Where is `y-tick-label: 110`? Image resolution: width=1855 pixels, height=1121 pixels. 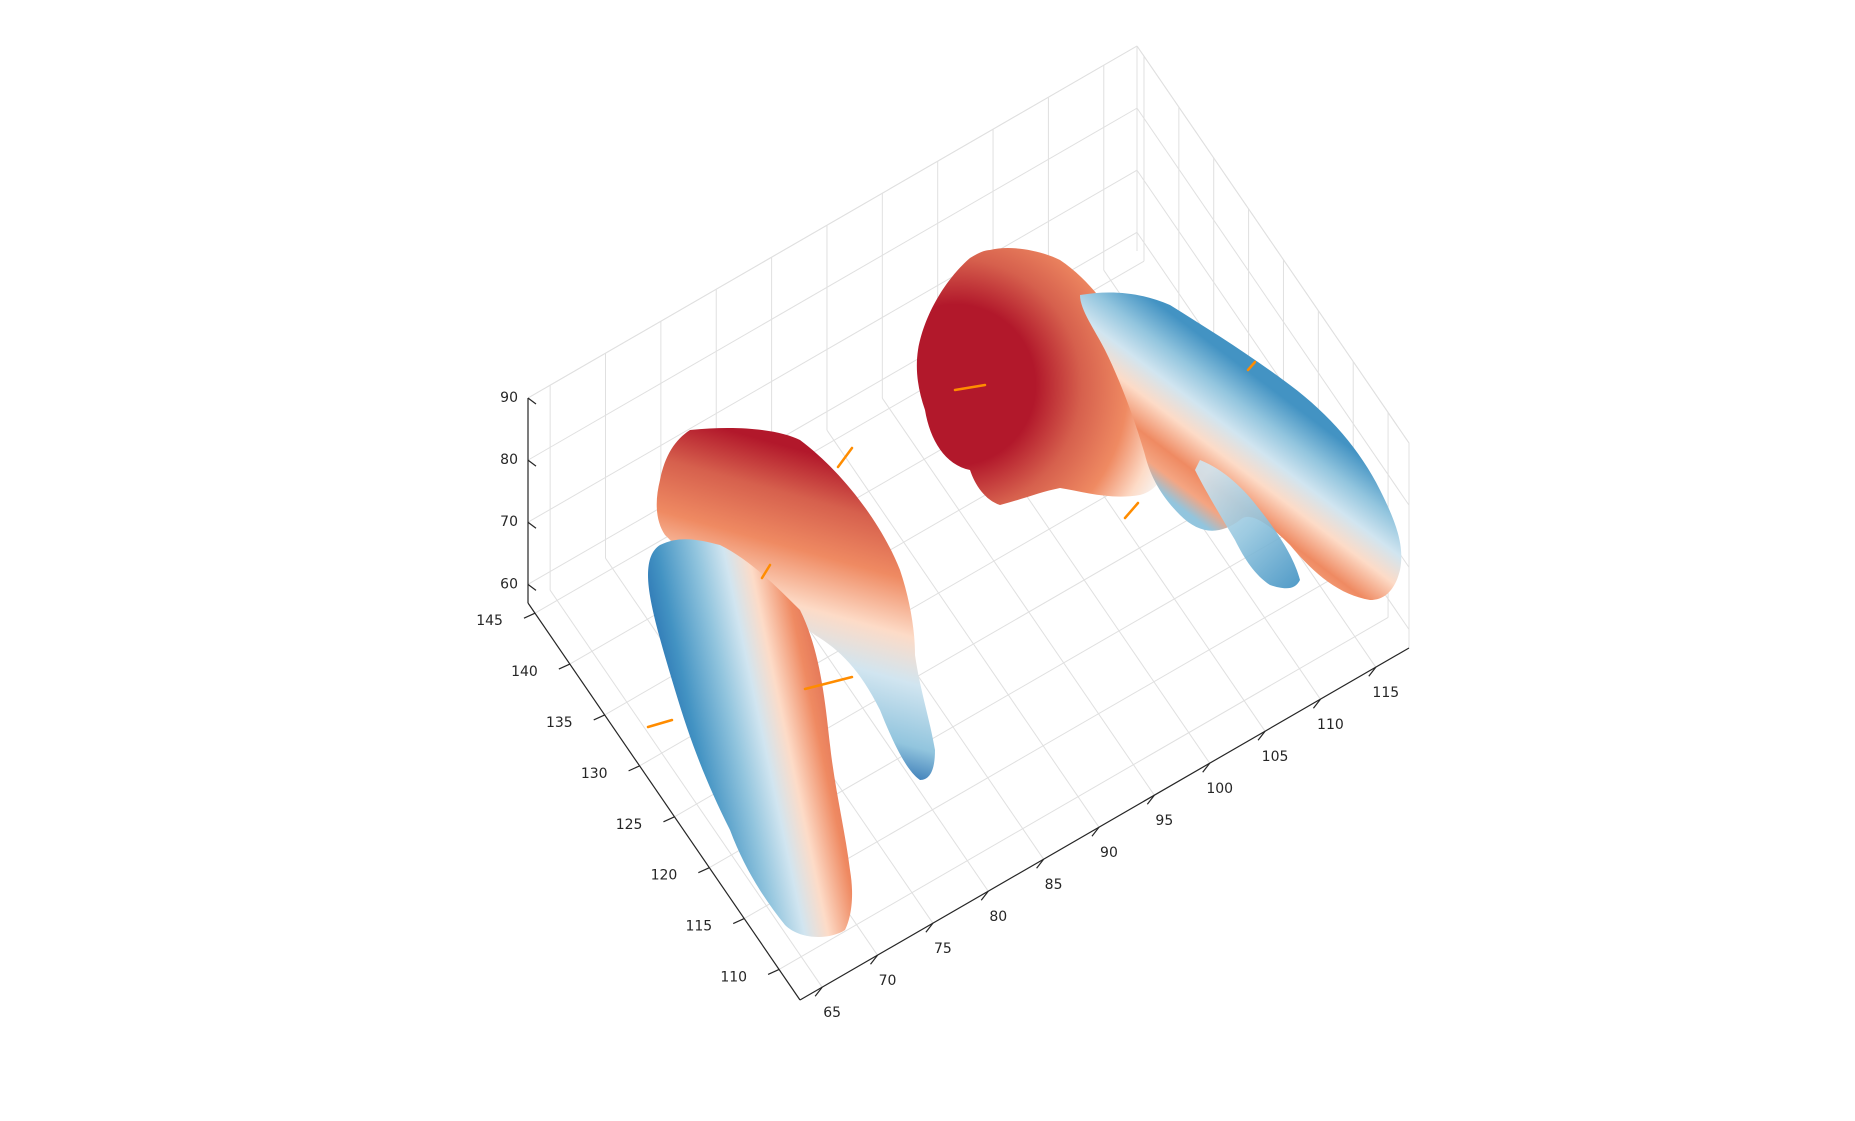 y-tick-label: 110 is located at coordinates (733, 977).